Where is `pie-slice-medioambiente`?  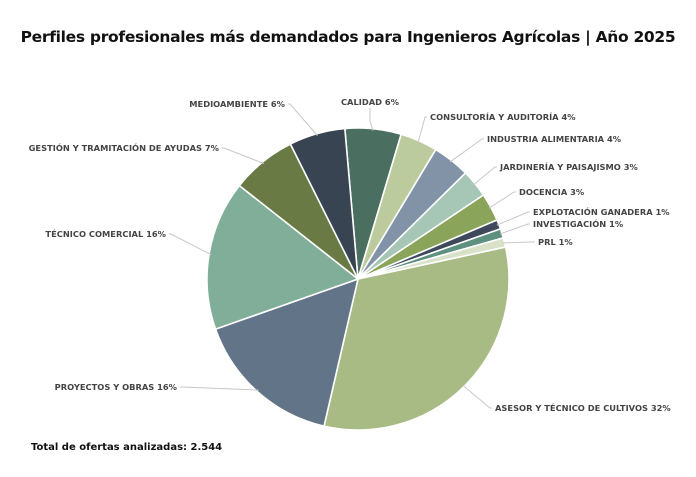 pie-slice-medioambiente is located at coordinates (324, 203).